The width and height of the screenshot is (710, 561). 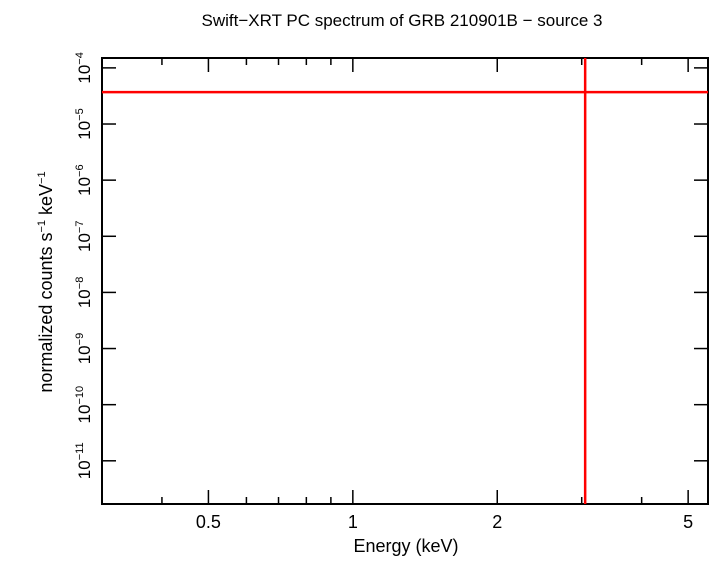 I want to click on x-tick-label: 5, so click(x=688, y=522).